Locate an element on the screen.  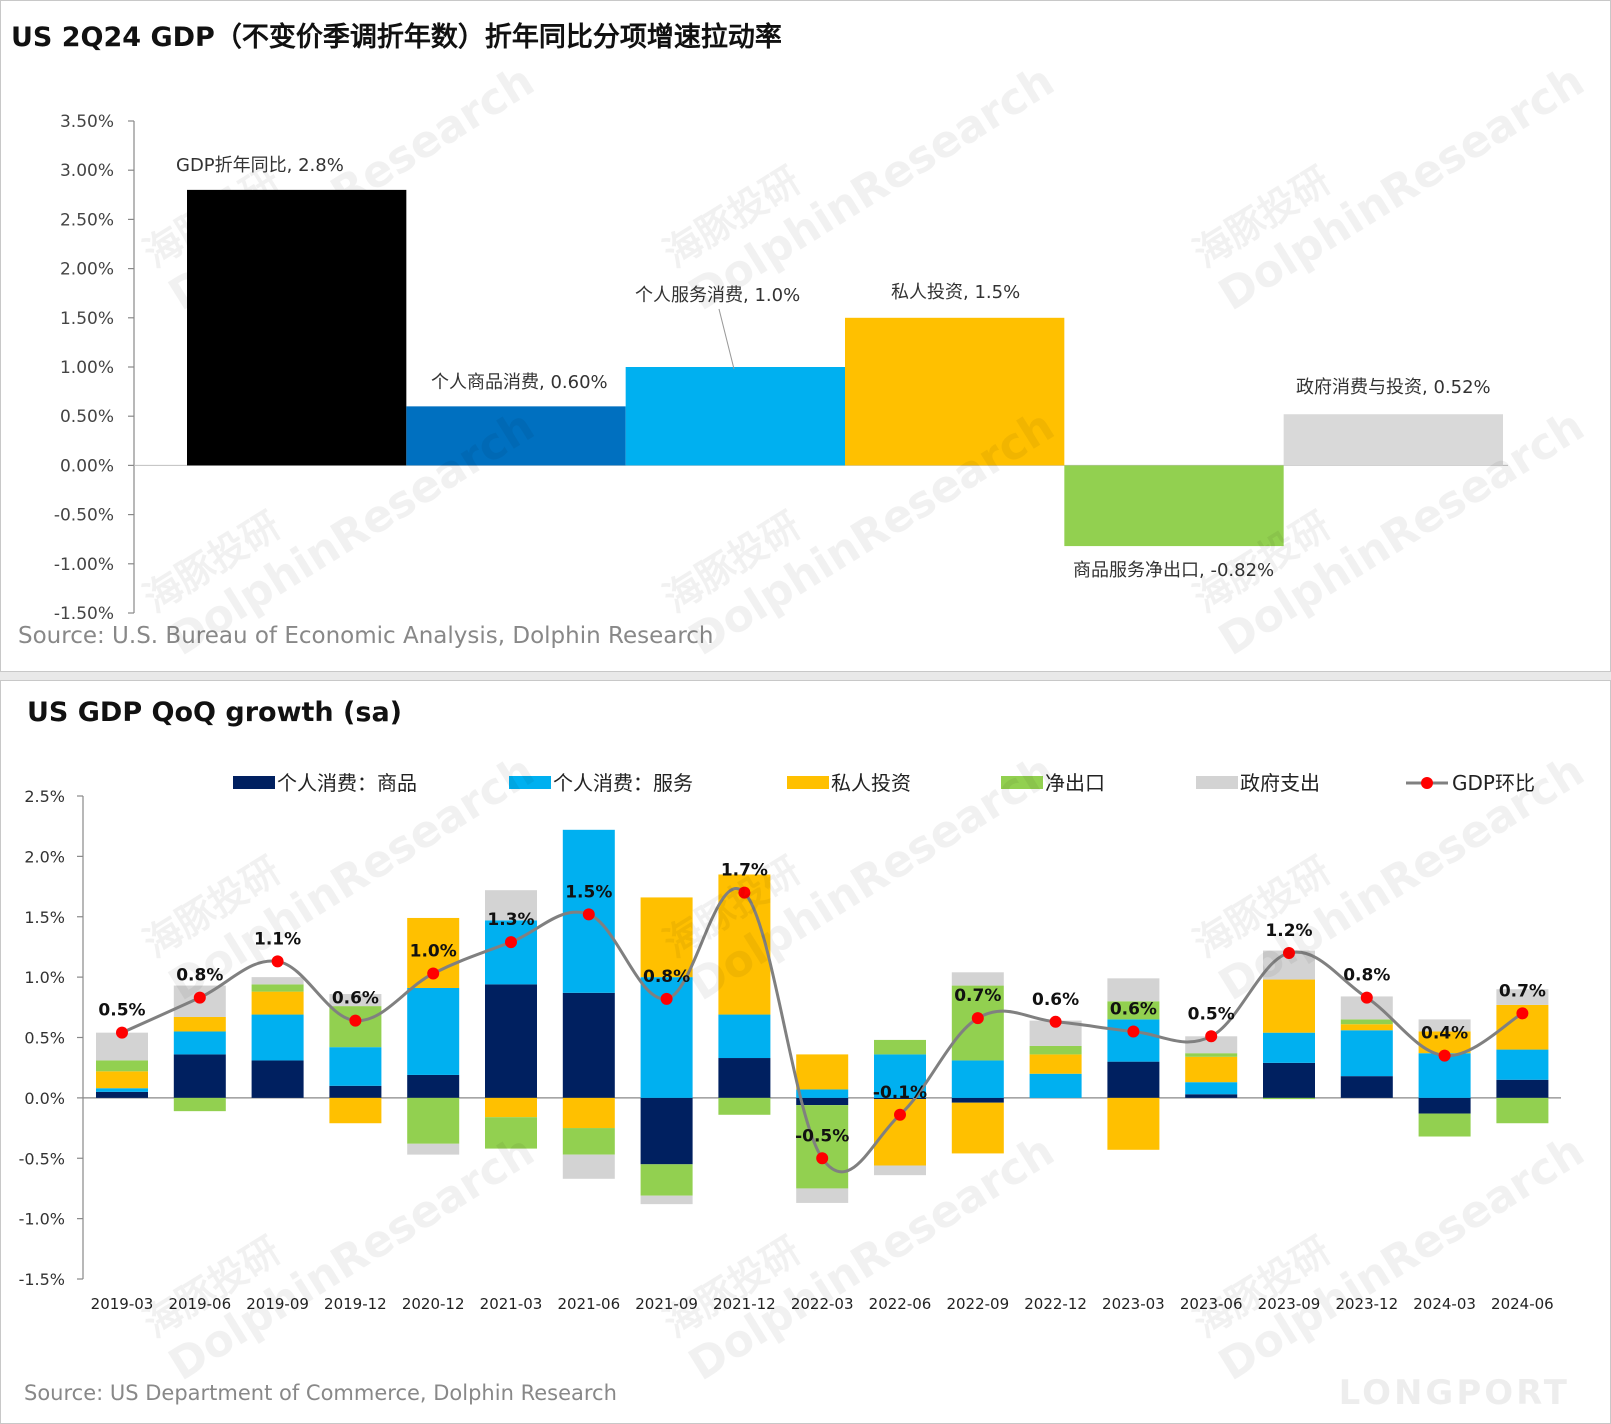
legend-marker is located at coordinates (1427, 783).